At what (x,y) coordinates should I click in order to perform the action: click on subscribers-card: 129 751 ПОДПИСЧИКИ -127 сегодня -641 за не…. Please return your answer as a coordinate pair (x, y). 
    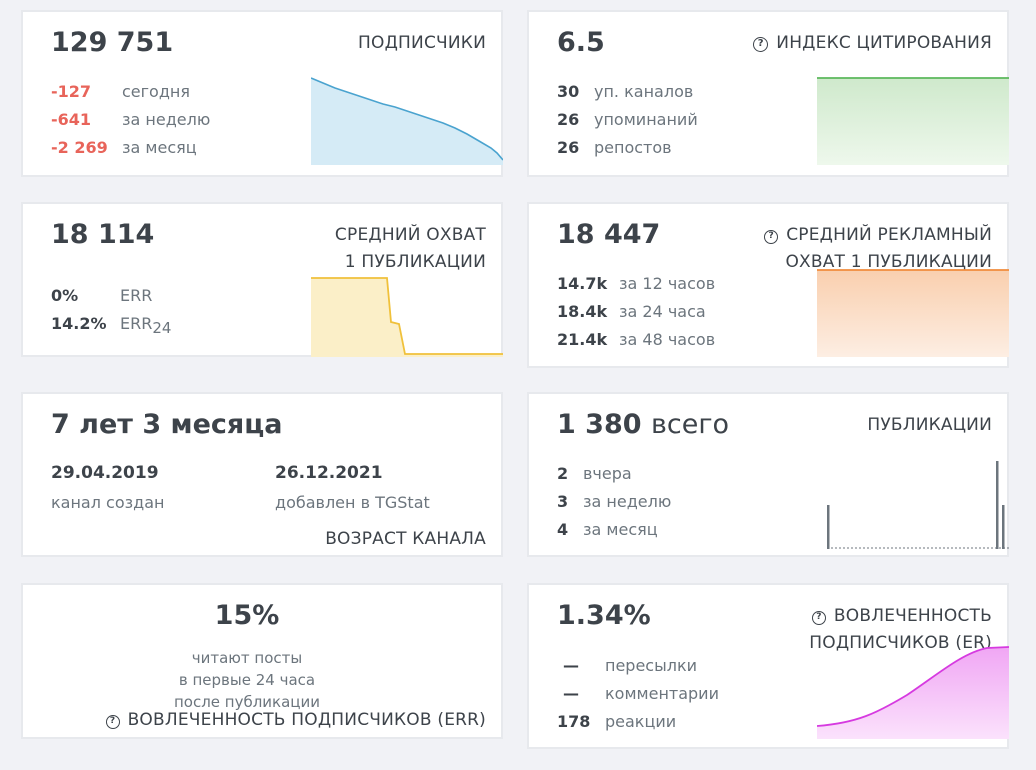
    Looking at the image, I should click on (262, 93).